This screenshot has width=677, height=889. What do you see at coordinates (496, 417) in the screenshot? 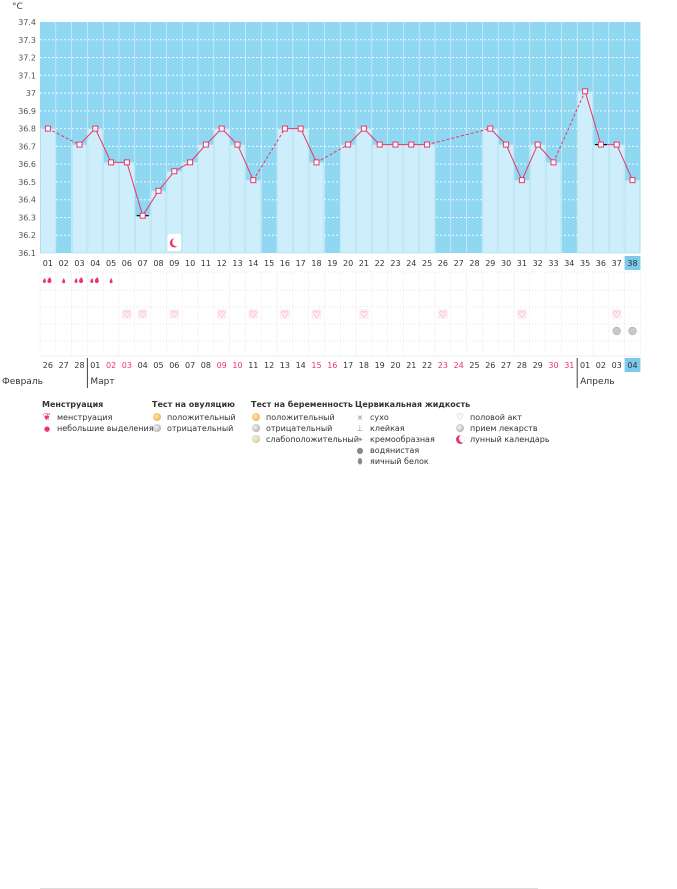
I see `legend-label: половой акт` at bounding box center [496, 417].